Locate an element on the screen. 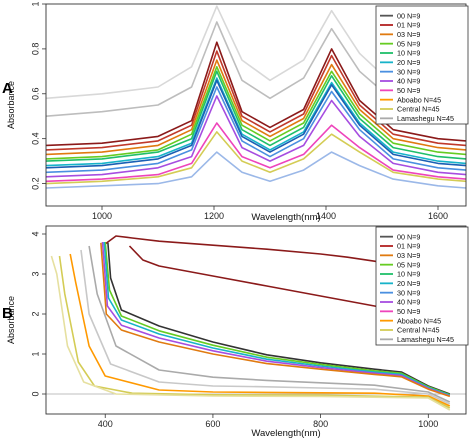  panel-label: B is located at coordinates (7, 313).